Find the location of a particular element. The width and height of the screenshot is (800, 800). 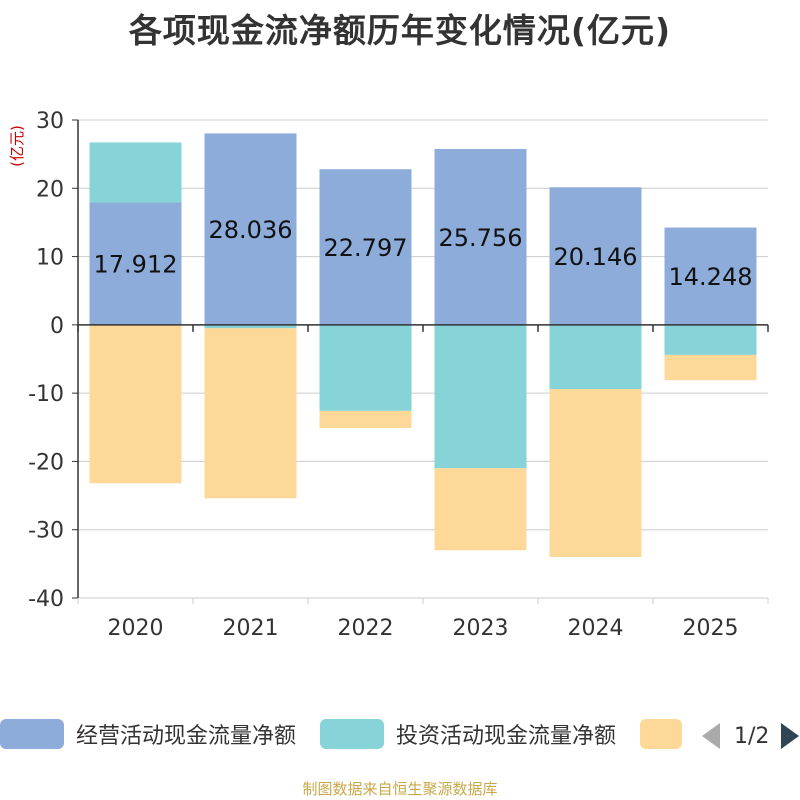

bar-0-2023 is located at coordinates (480, 236).